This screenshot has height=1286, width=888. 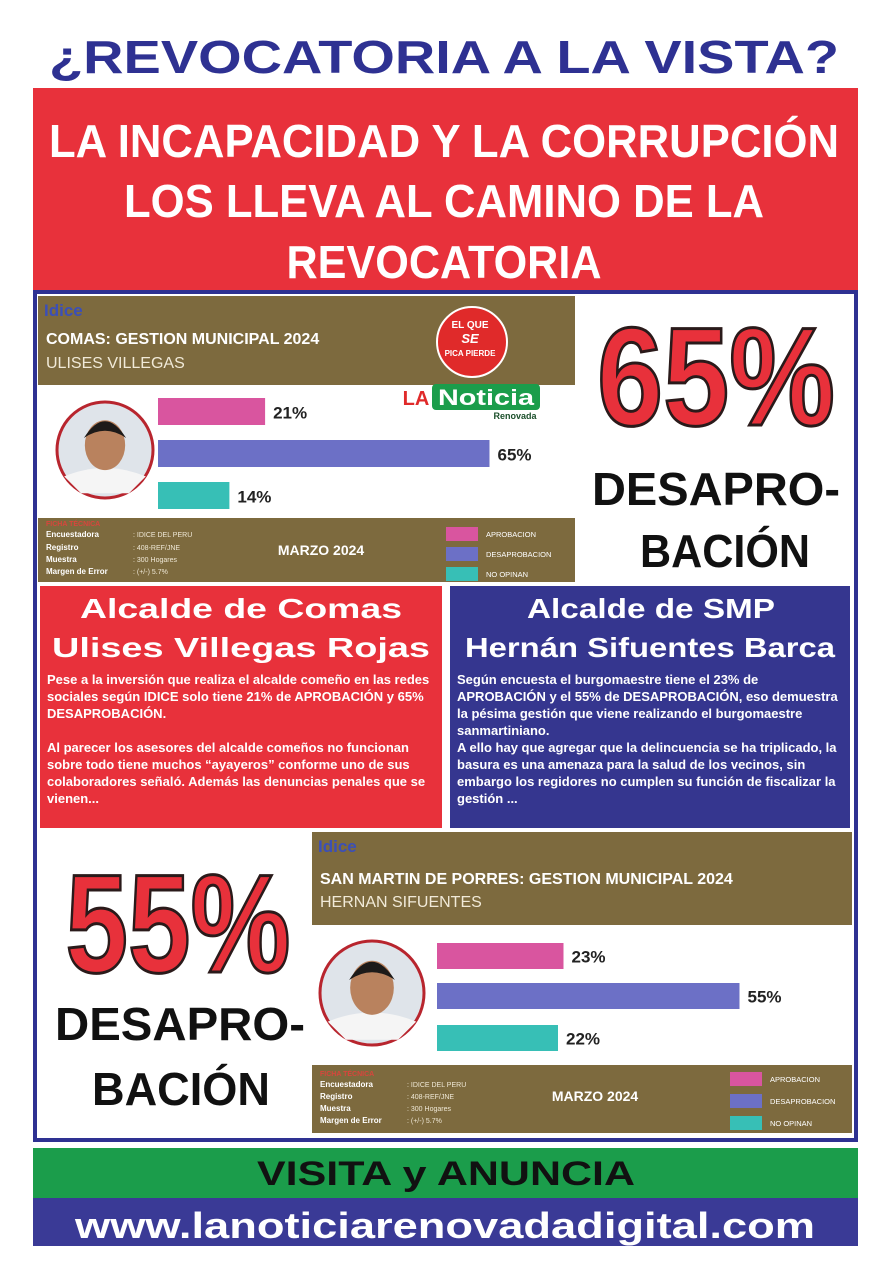 What do you see at coordinates (182, 339) in the screenshot?
I see `chart-title: COMAS: GESTION MUNICIPAL 2024` at bounding box center [182, 339].